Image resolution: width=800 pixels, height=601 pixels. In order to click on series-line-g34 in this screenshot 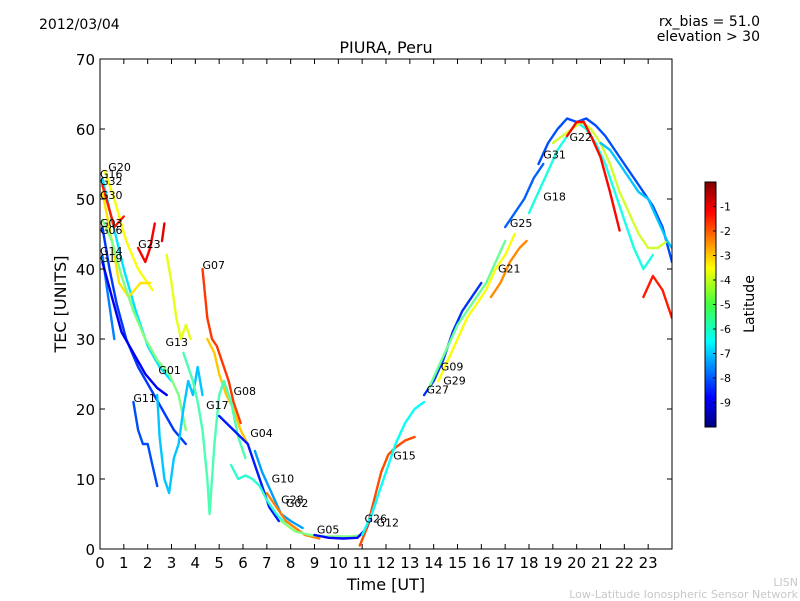, I will do `click(657, 297)`.